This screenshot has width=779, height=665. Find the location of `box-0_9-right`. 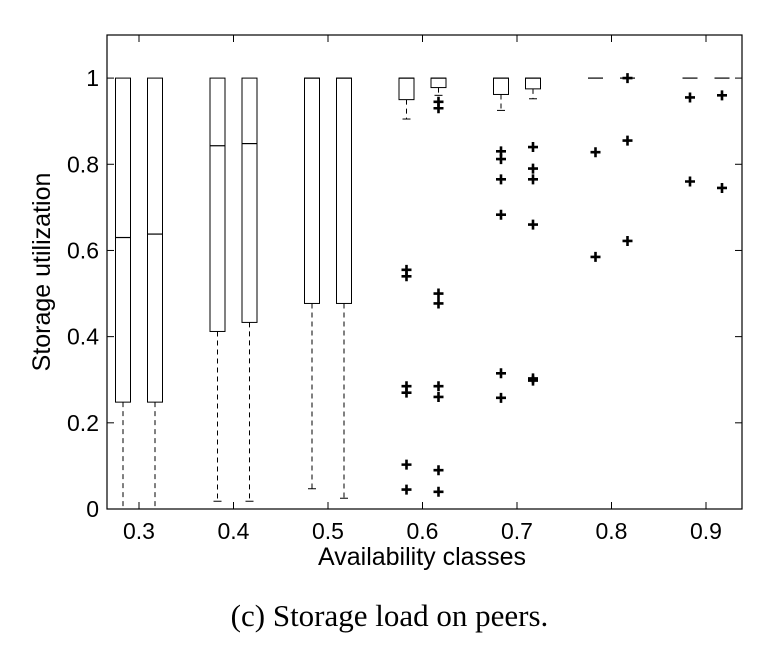

box-0_9-right is located at coordinates (722, 135).